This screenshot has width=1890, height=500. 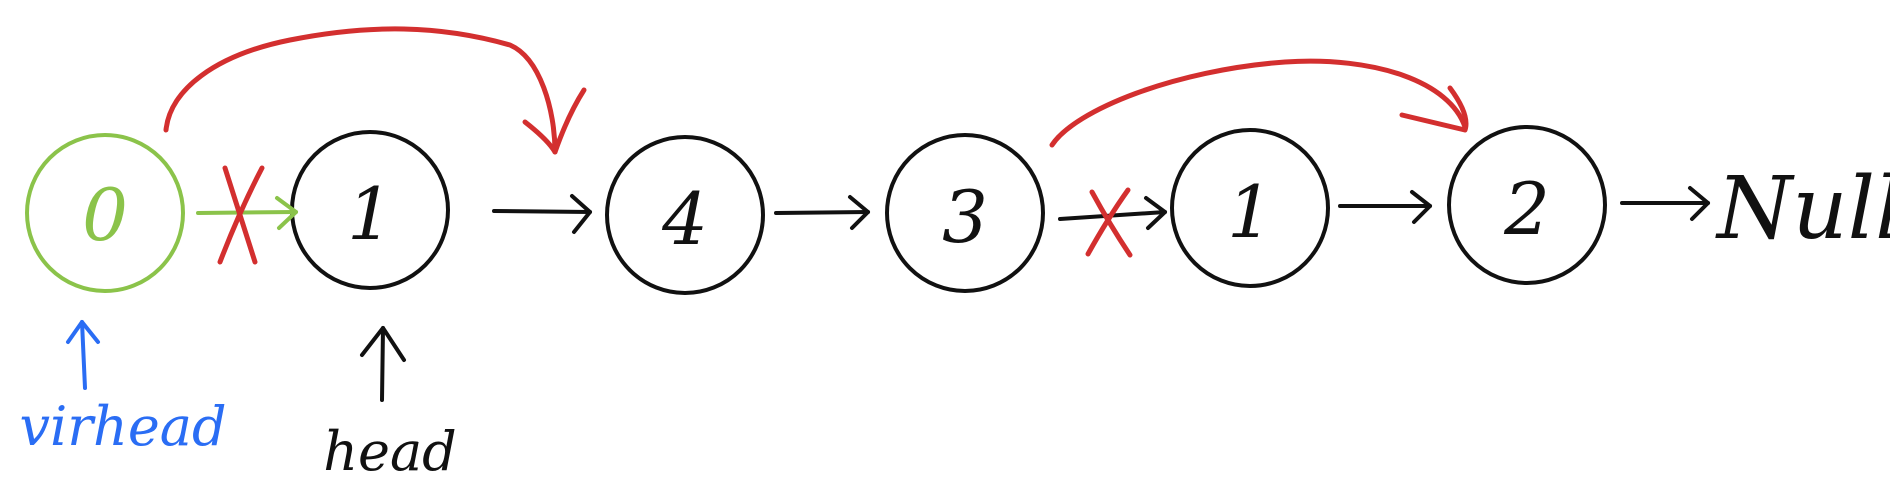 I want to click on head-pointer: head, so click(x=390, y=404).